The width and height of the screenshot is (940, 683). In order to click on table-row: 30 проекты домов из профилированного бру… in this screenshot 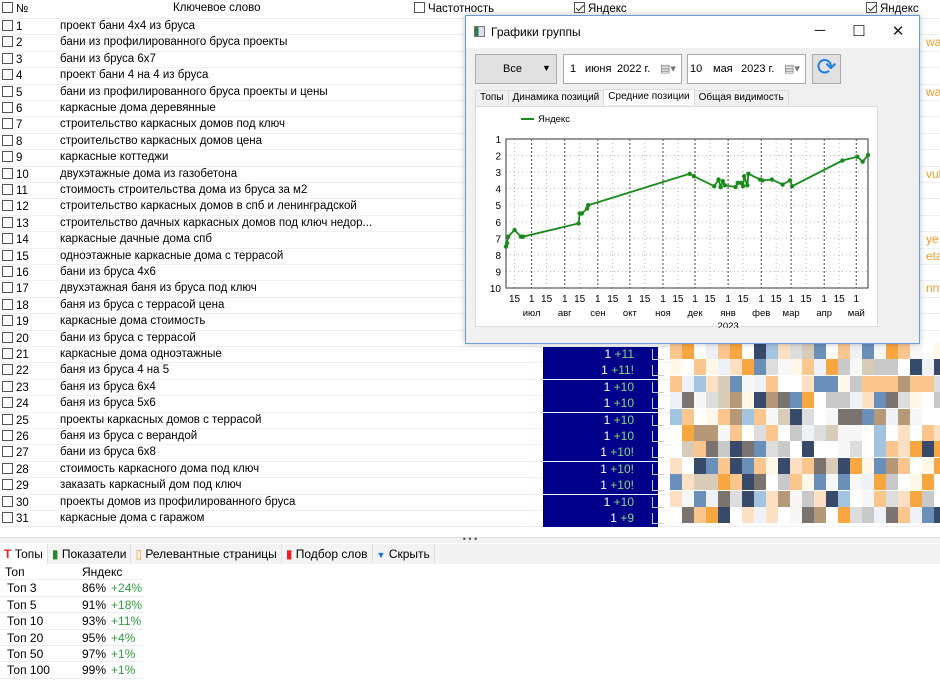, I will do `click(470, 502)`.